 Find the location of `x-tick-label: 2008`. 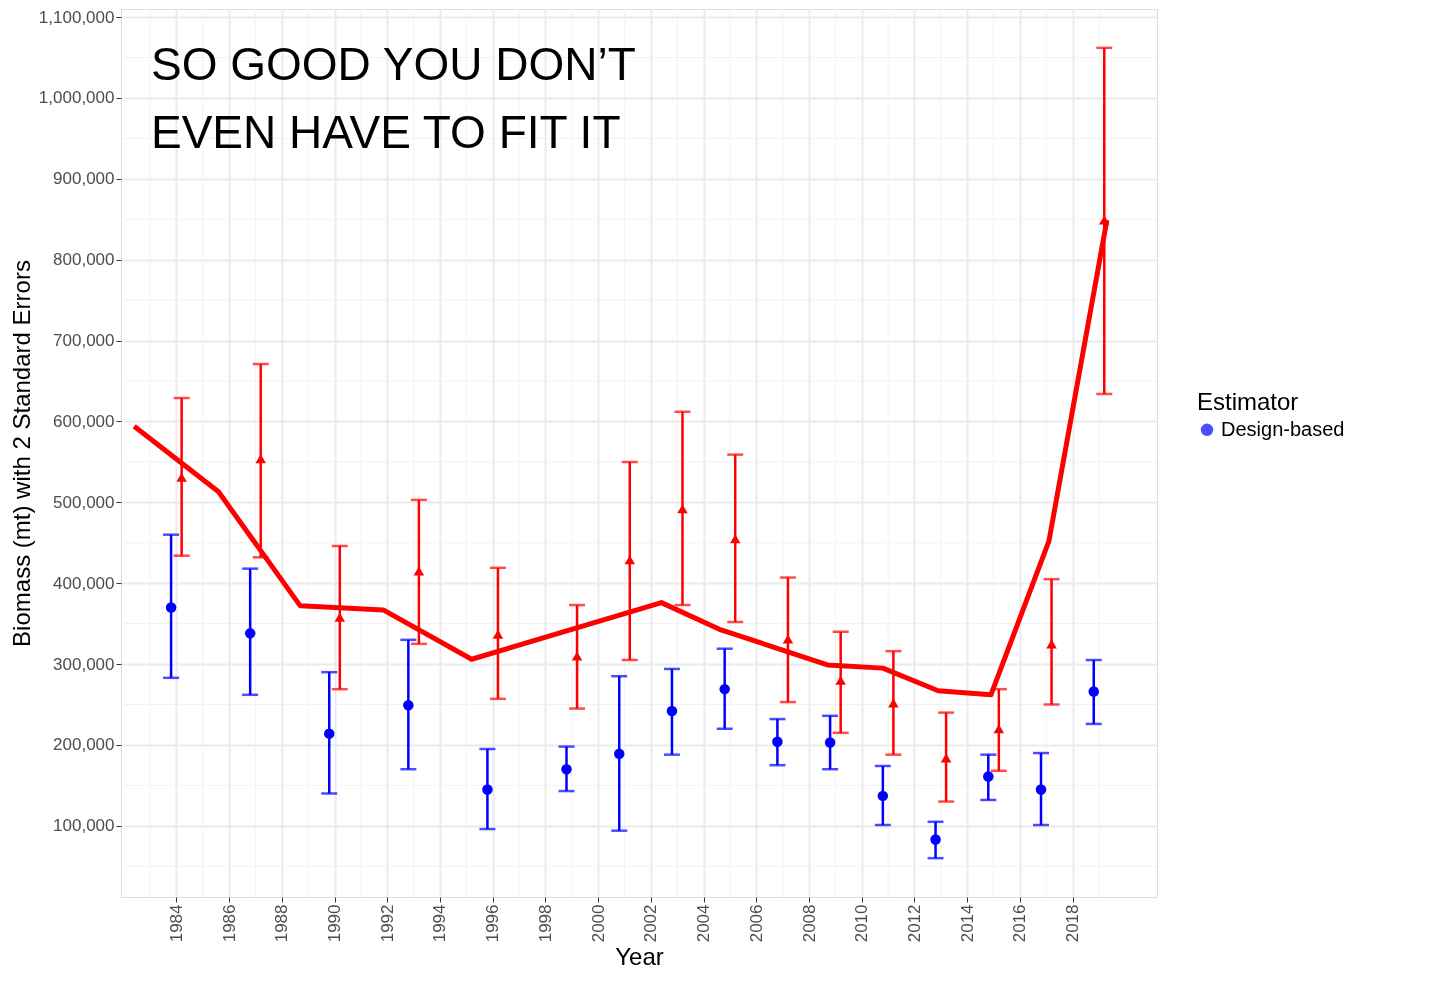

x-tick-label: 2008 is located at coordinates (809, 923).